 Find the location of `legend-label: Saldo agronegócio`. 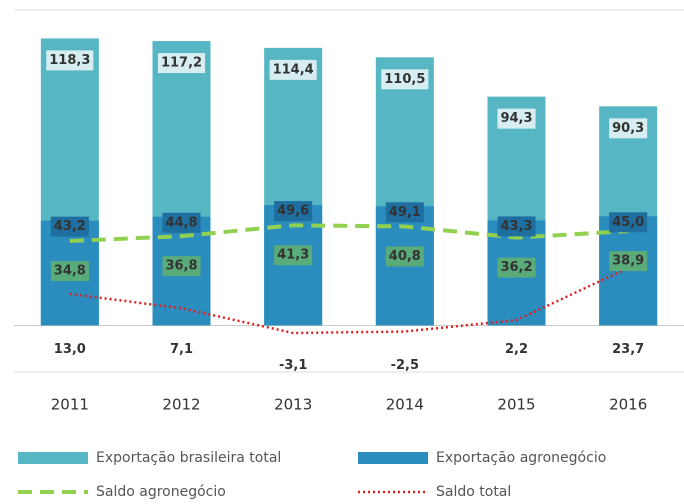

legend-label: Saldo agronegócio is located at coordinates (161, 492).